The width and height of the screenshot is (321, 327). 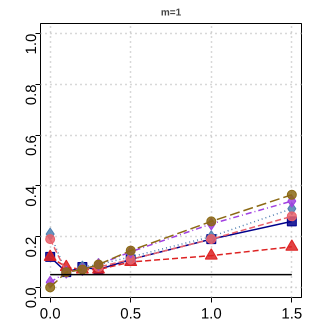 I want to click on x-tick-label: 0.5, so click(x=131, y=314).